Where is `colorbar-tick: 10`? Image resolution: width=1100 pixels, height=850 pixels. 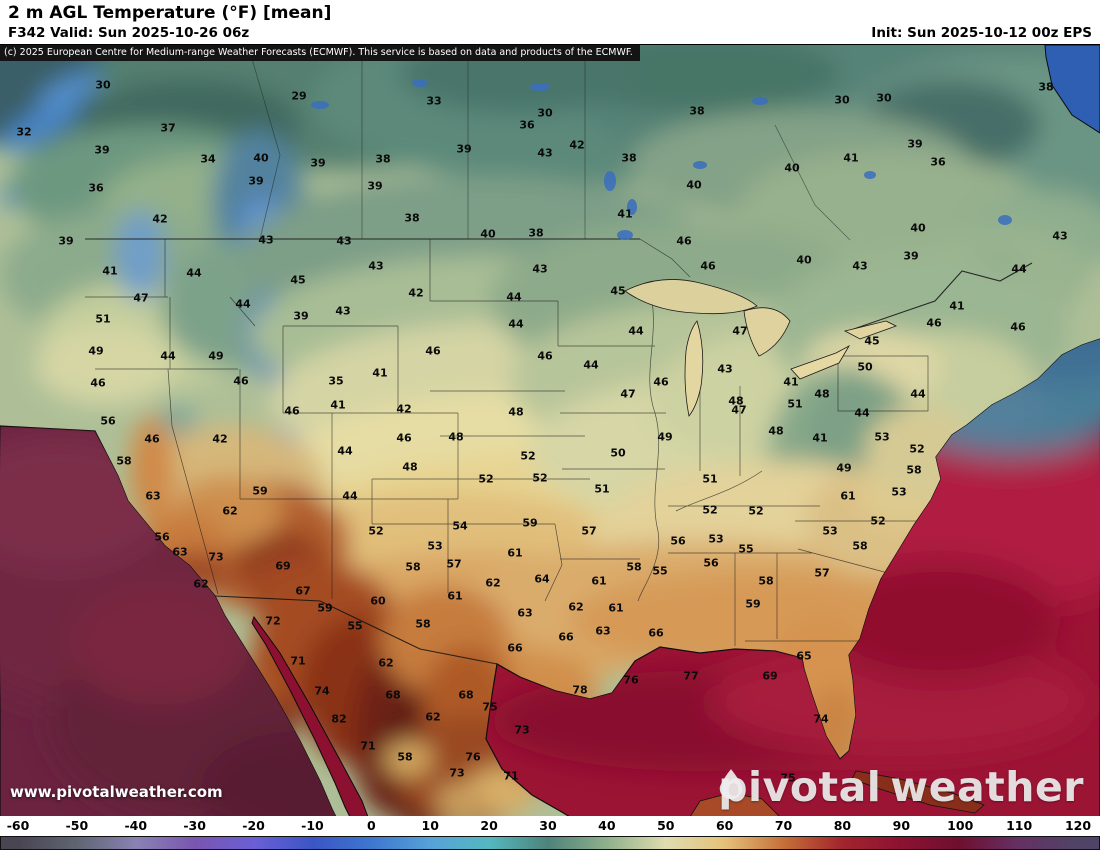
colorbar-tick: 10 is located at coordinates (430, 825).